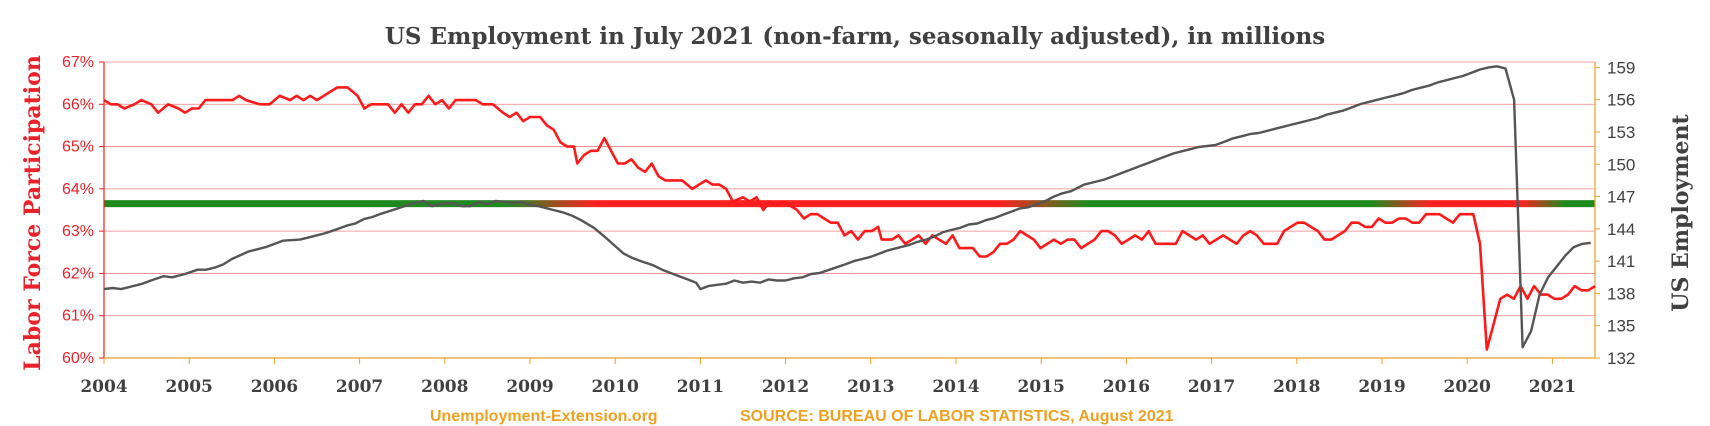  What do you see at coordinates (1621, 132) in the screenshot?
I see `right-tick-label: 153` at bounding box center [1621, 132].